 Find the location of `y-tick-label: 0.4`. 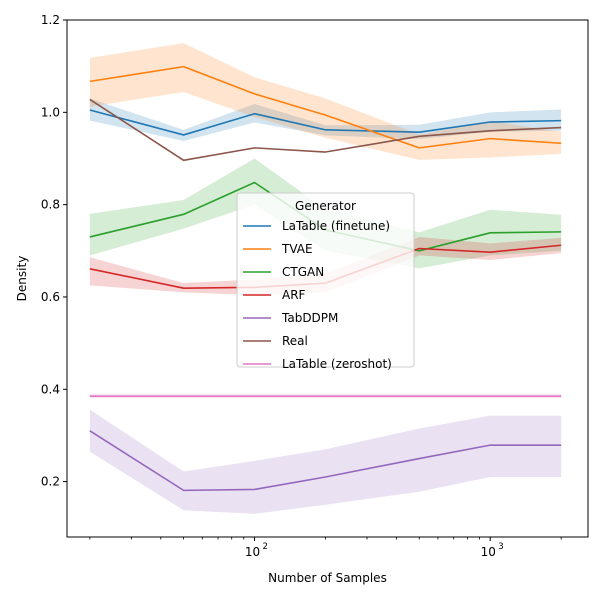

y-tick-label: 0.4 is located at coordinates (50, 389).